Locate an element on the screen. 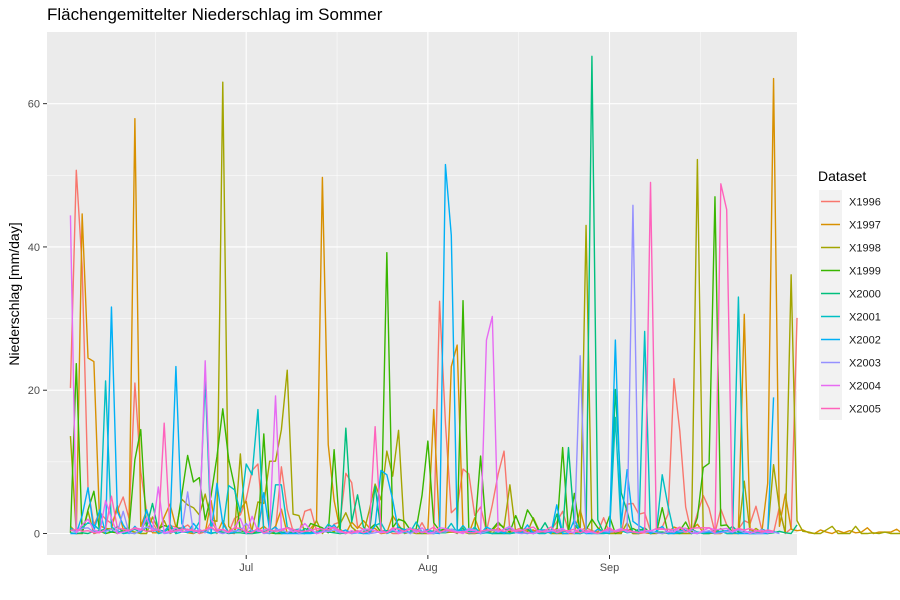  legend-label: X1997 is located at coordinates (865, 226).